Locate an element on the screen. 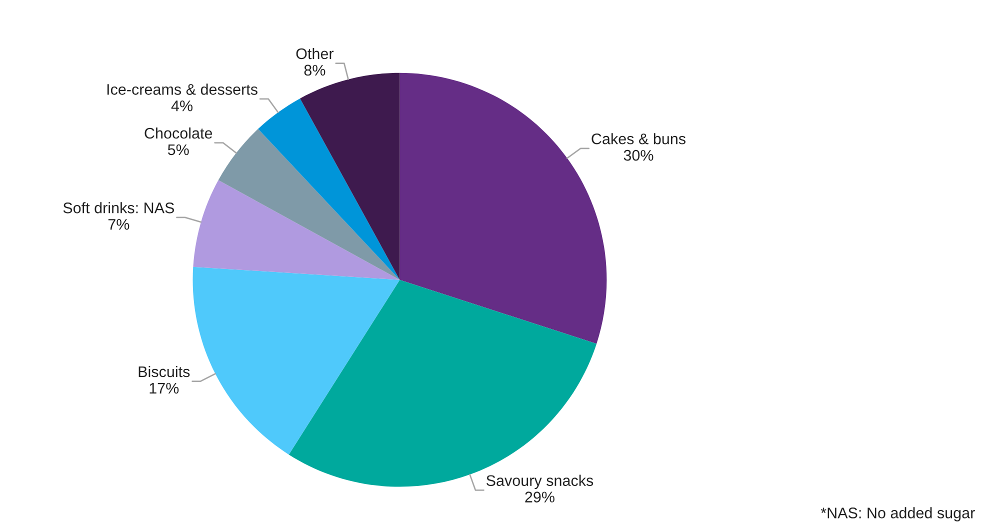  data-label: 17% is located at coordinates (164, 388).